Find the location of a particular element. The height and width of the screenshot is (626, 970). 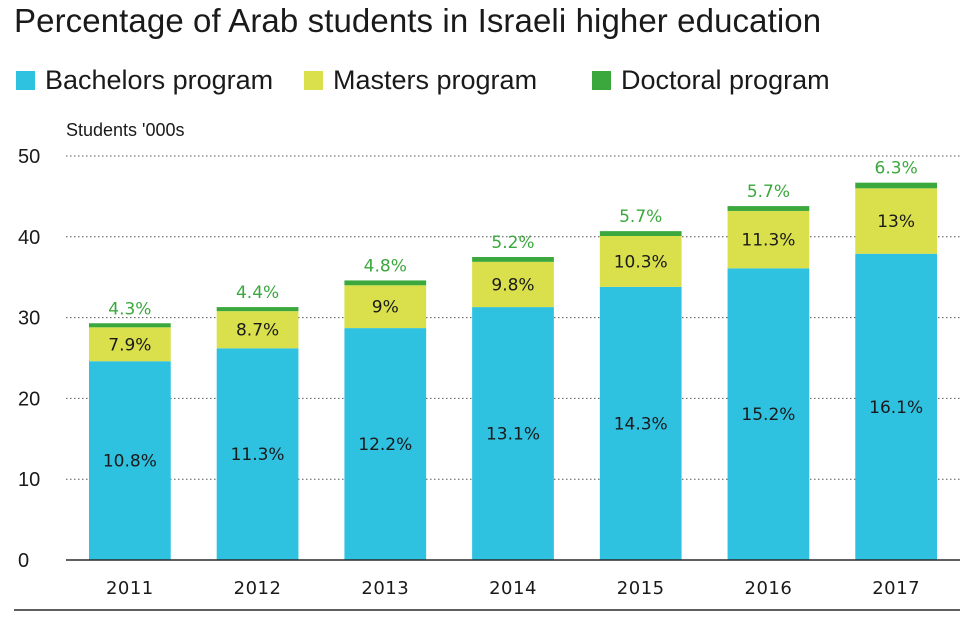

x-tick-label: 2014 is located at coordinates (513, 588).